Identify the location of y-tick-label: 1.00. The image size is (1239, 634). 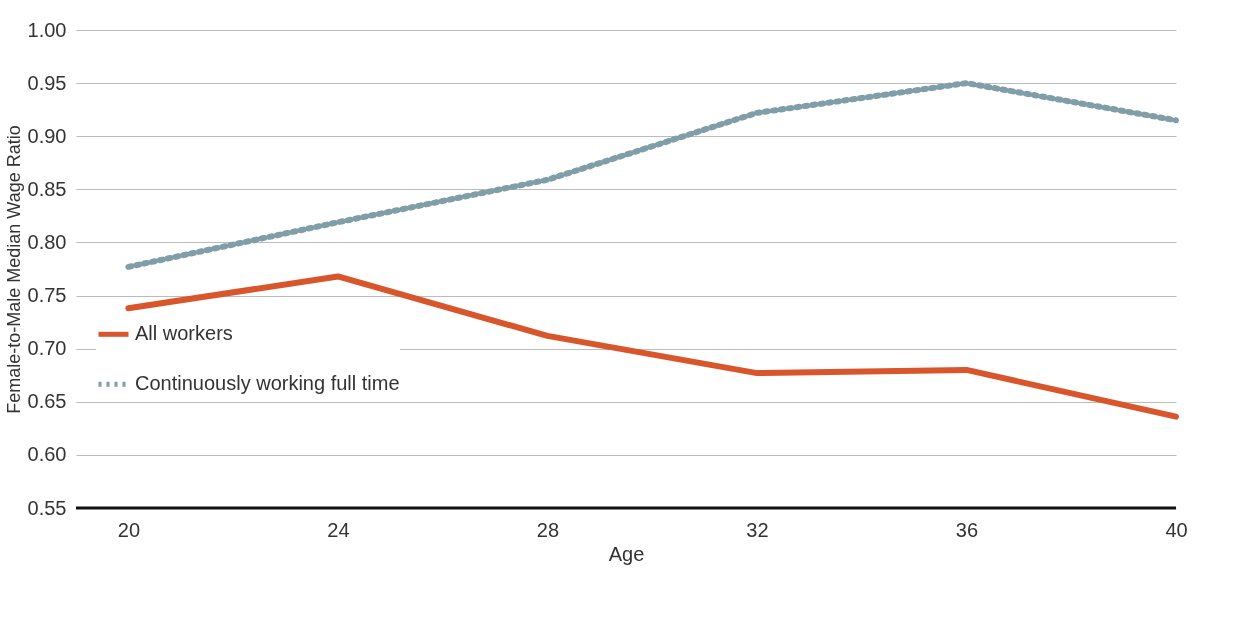
(47, 29).